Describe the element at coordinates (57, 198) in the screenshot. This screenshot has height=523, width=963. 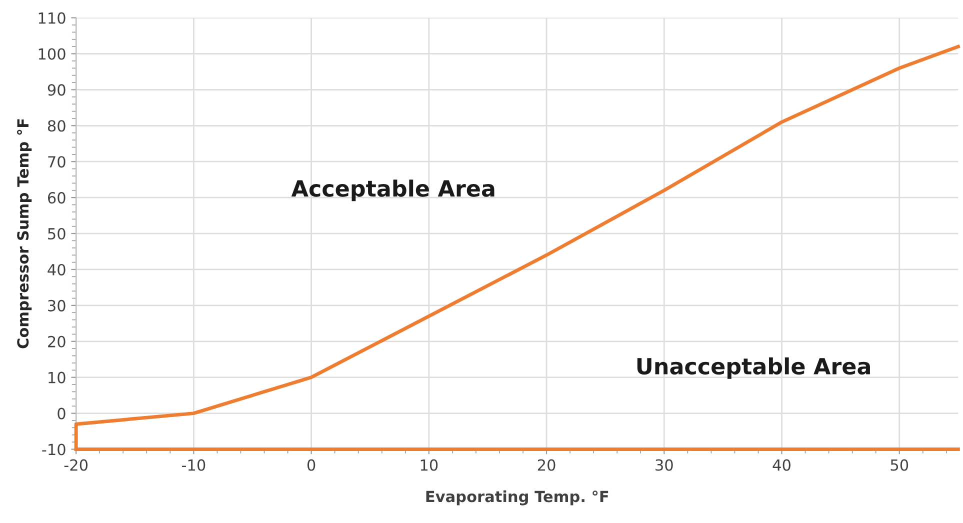
I see `y-tick-label: 60` at that location.